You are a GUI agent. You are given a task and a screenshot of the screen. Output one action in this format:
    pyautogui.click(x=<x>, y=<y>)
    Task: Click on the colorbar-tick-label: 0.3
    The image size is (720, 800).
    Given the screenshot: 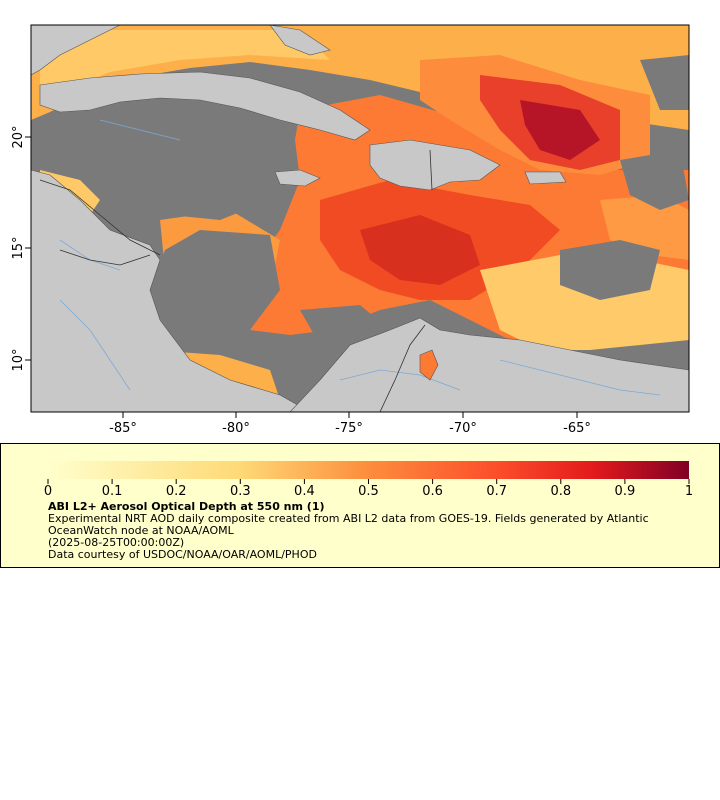 What is the action you would take?
    pyautogui.click(x=240, y=491)
    